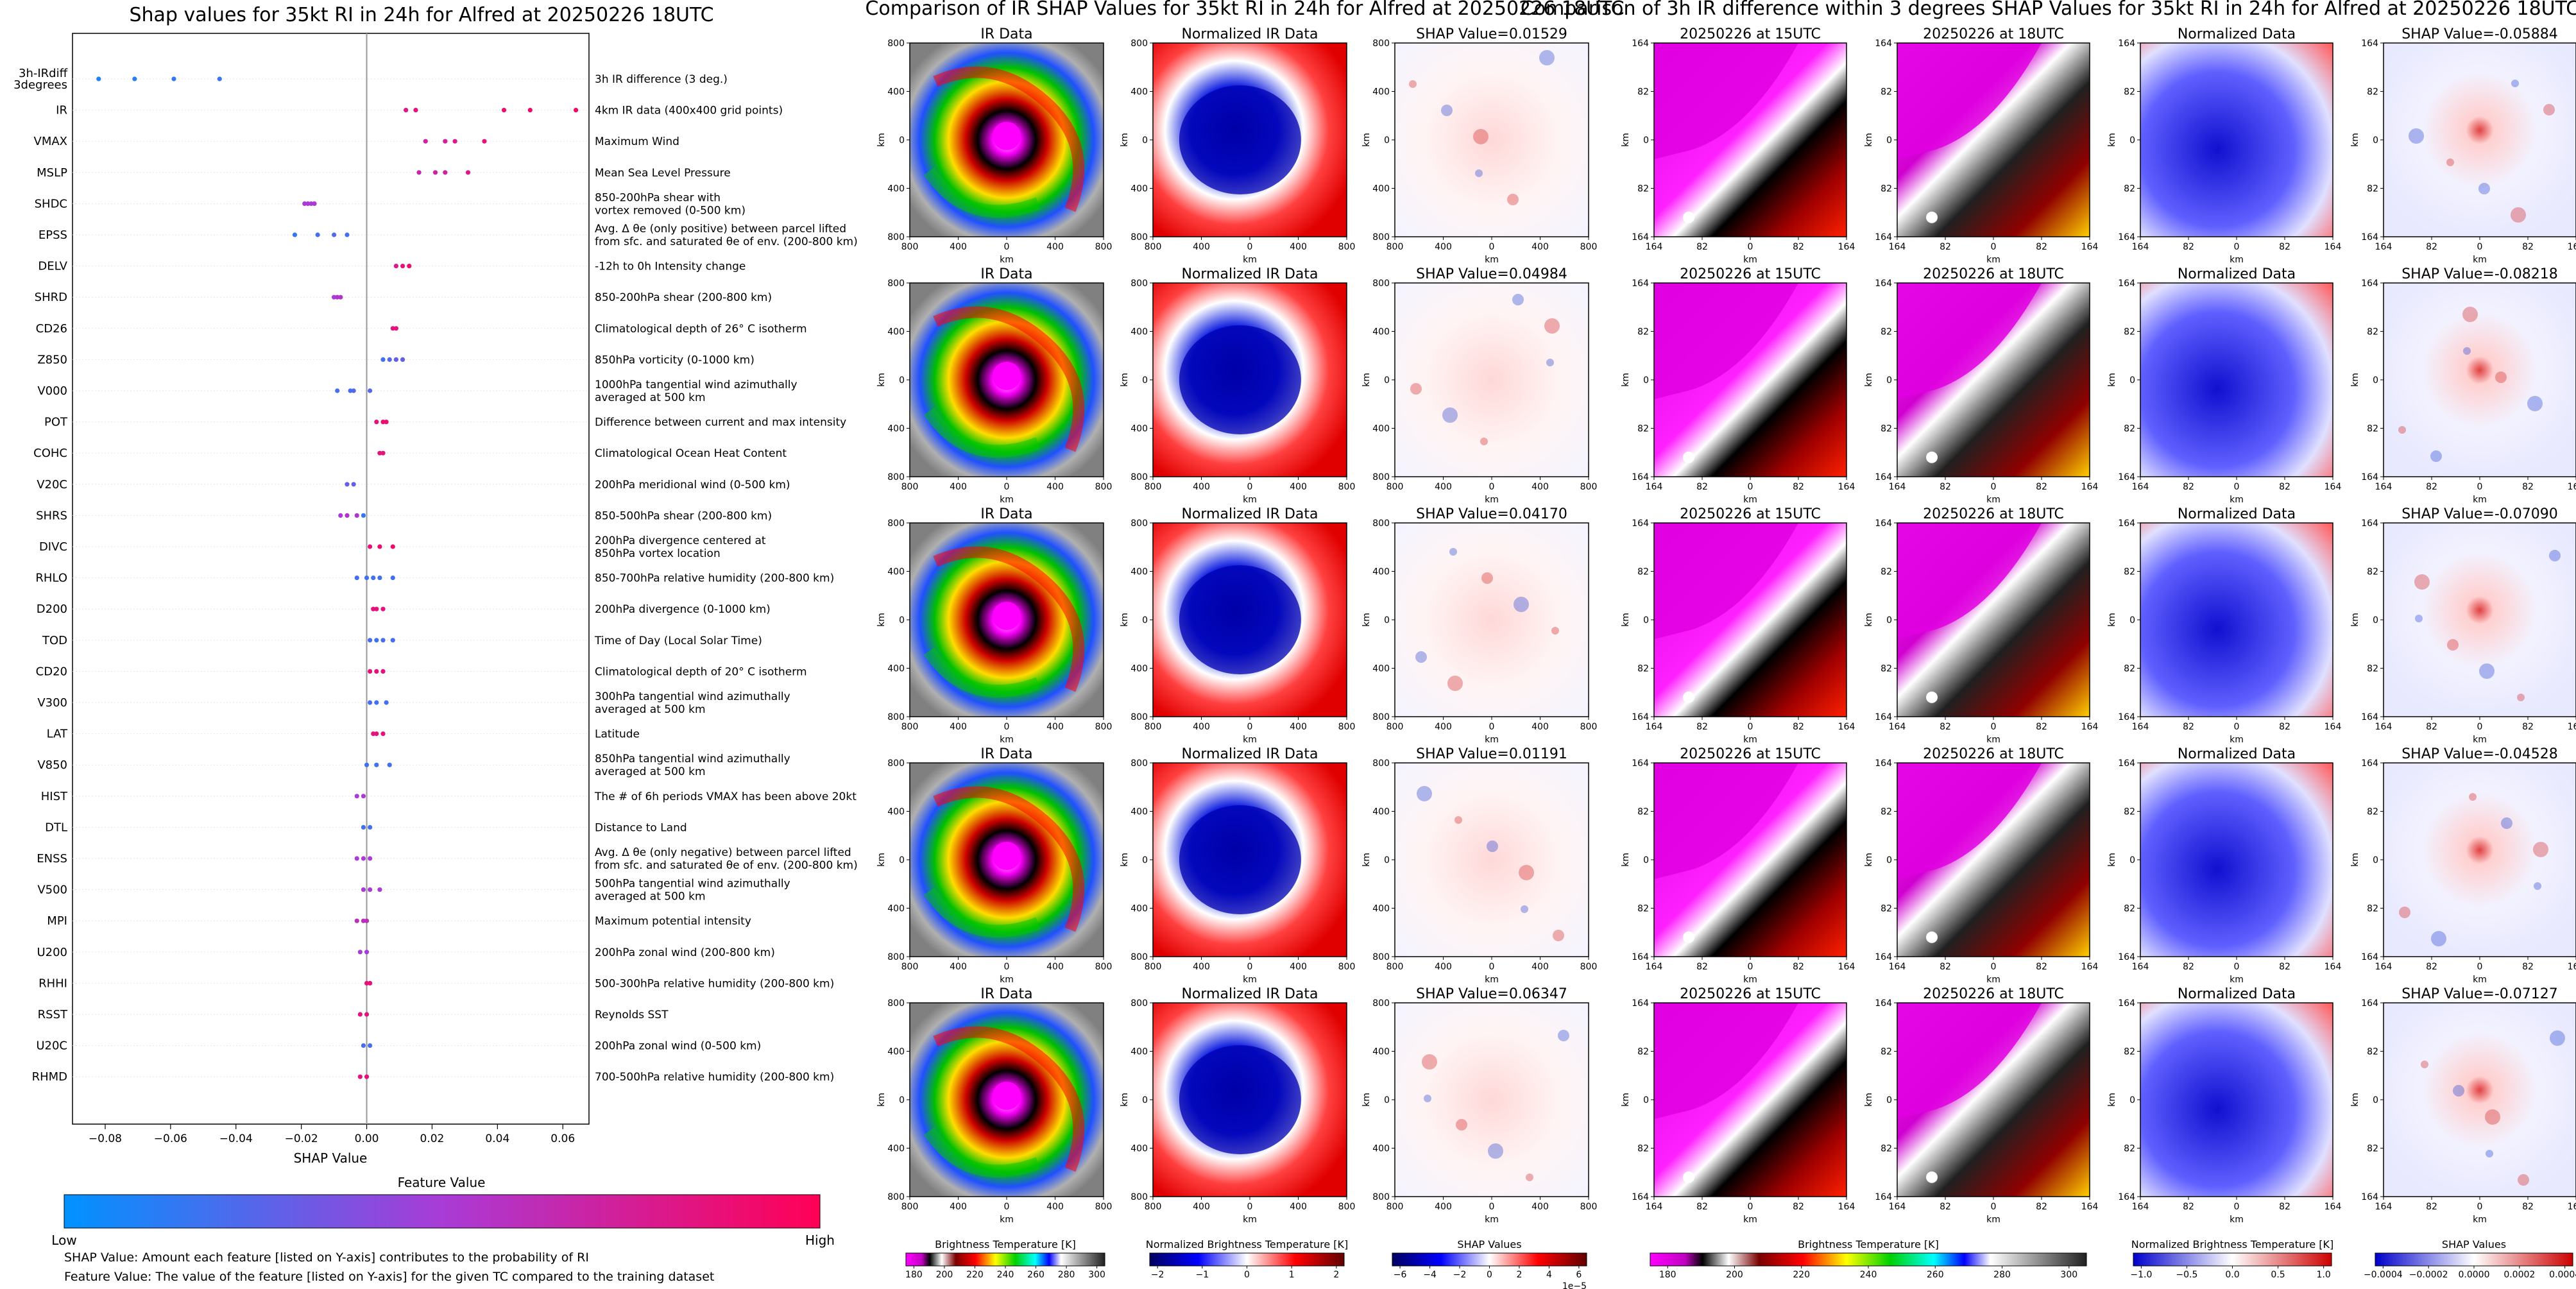 The height and width of the screenshot is (1289, 2576). What do you see at coordinates (820, 1241) in the screenshot?
I see `feature-colorbar-high: High` at bounding box center [820, 1241].